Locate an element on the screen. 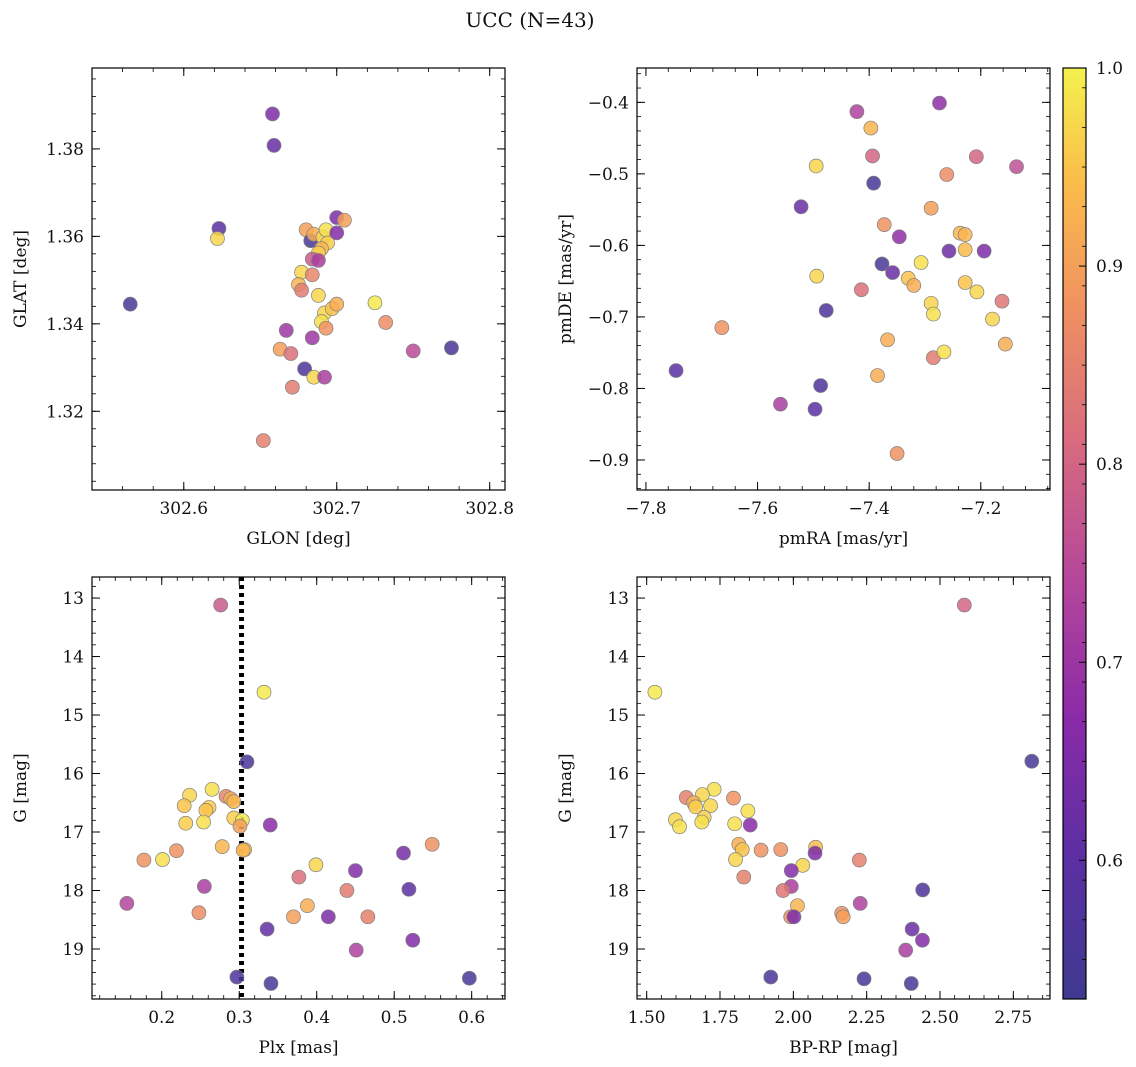 This screenshot has height=1067, width=1136. x-axis-label: Plx [mas] is located at coordinates (298, 1048).